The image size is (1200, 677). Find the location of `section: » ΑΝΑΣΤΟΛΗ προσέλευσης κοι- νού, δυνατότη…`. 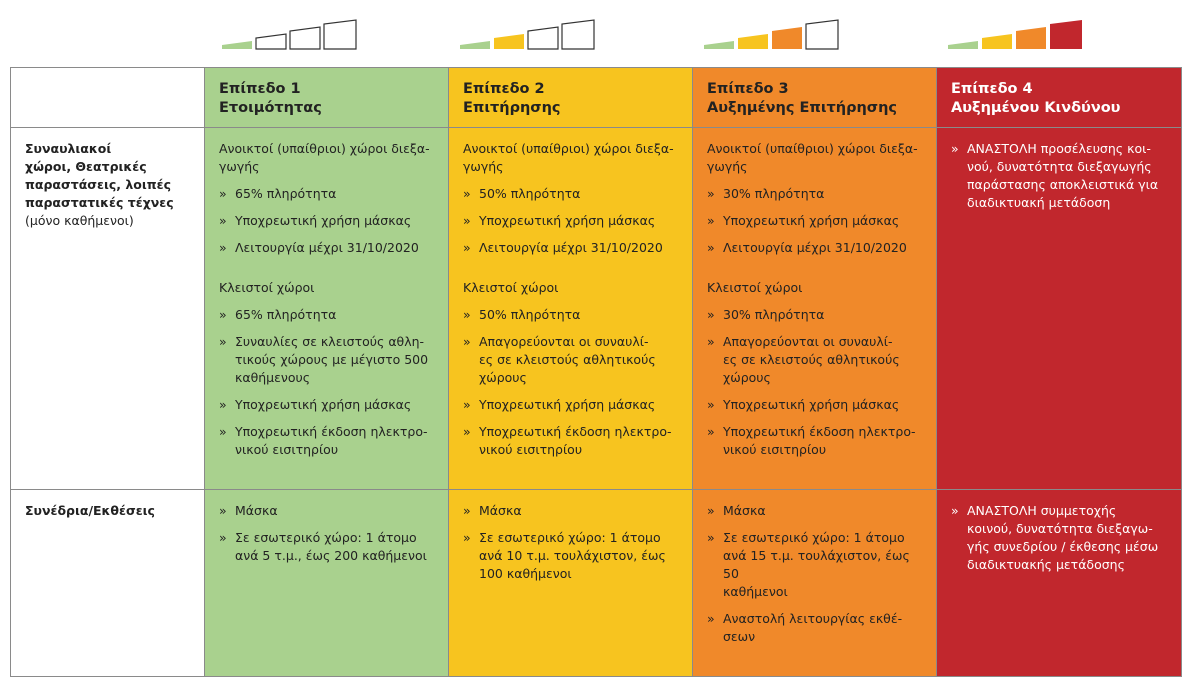

section: » ΑΝΑΣΤΟΛΗ προσέλευσης κοι- νού, δυνατότη… is located at coordinates (1060, 176).